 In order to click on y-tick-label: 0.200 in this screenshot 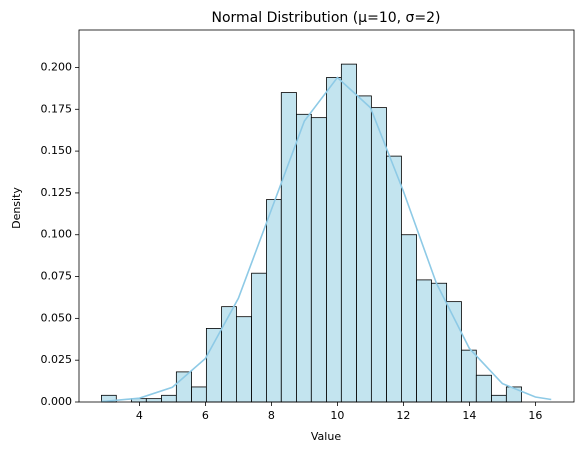, I will do `click(57, 66)`.